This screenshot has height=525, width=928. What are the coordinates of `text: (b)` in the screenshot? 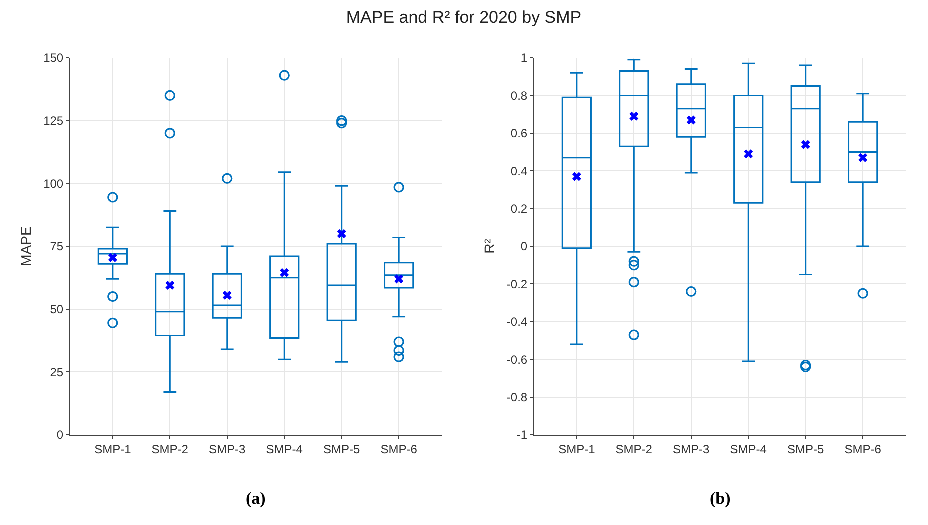 It's located at (720, 498).